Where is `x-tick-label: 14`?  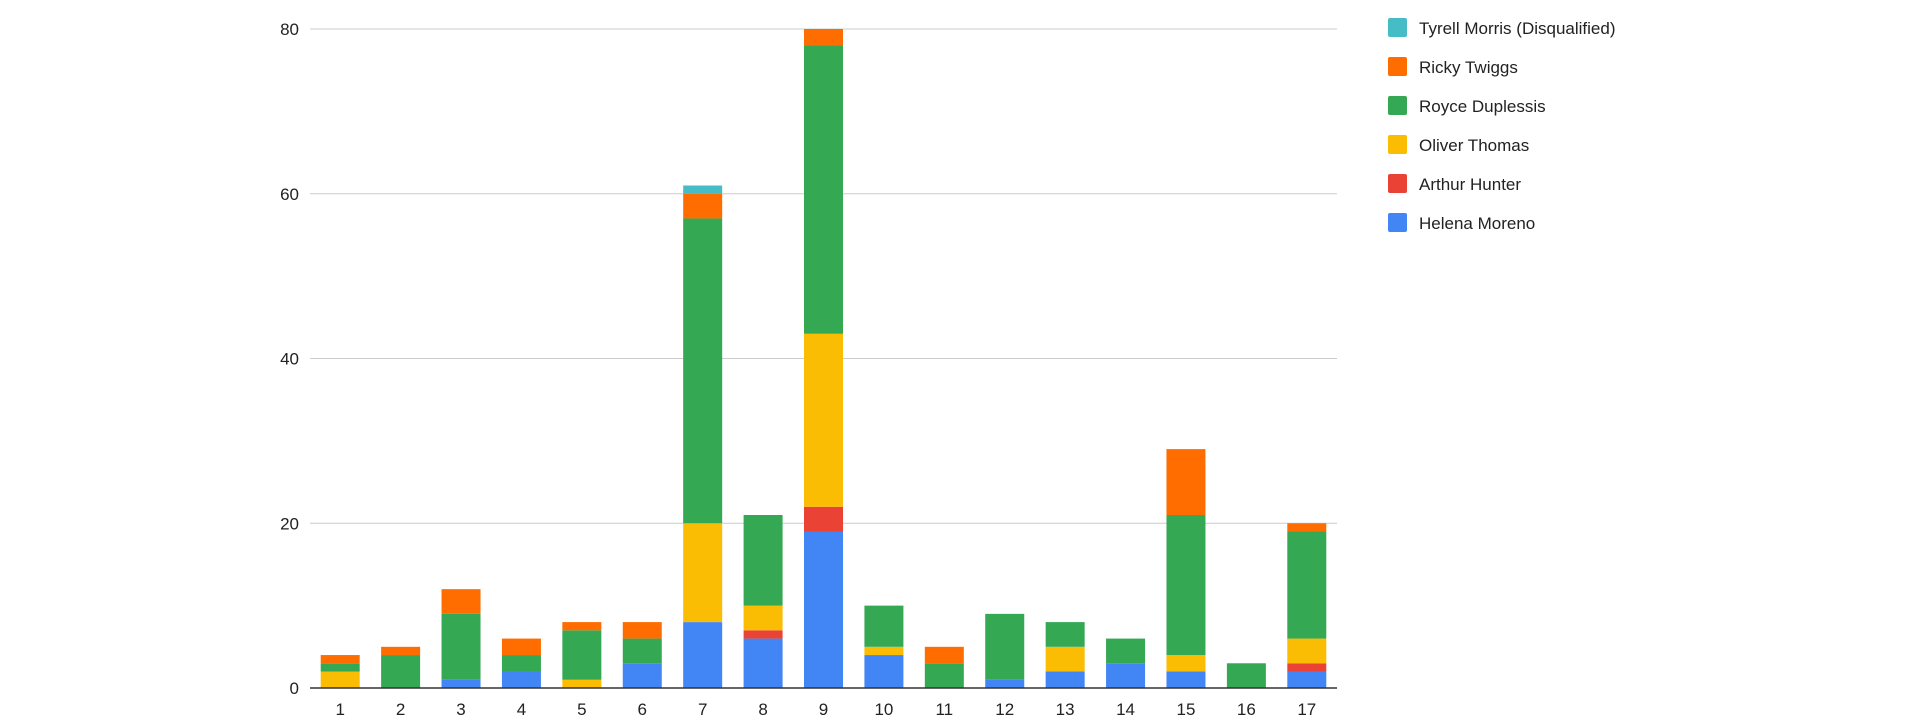
x-tick-label: 14 is located at coordinates (1125, 709).